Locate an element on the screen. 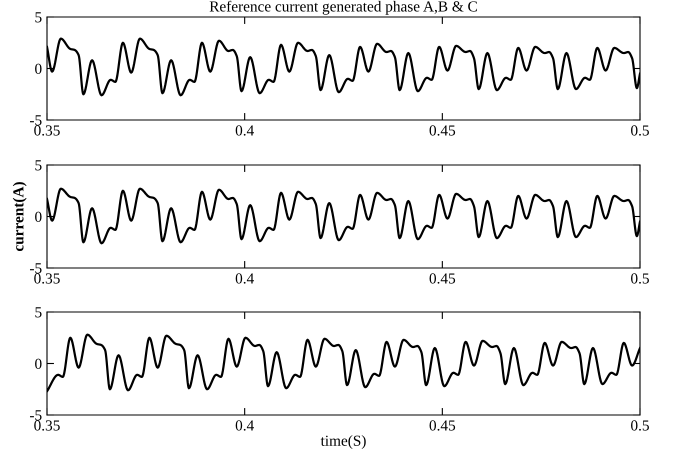  x-axis-title: time(S) is located at coordinates (343, 442).